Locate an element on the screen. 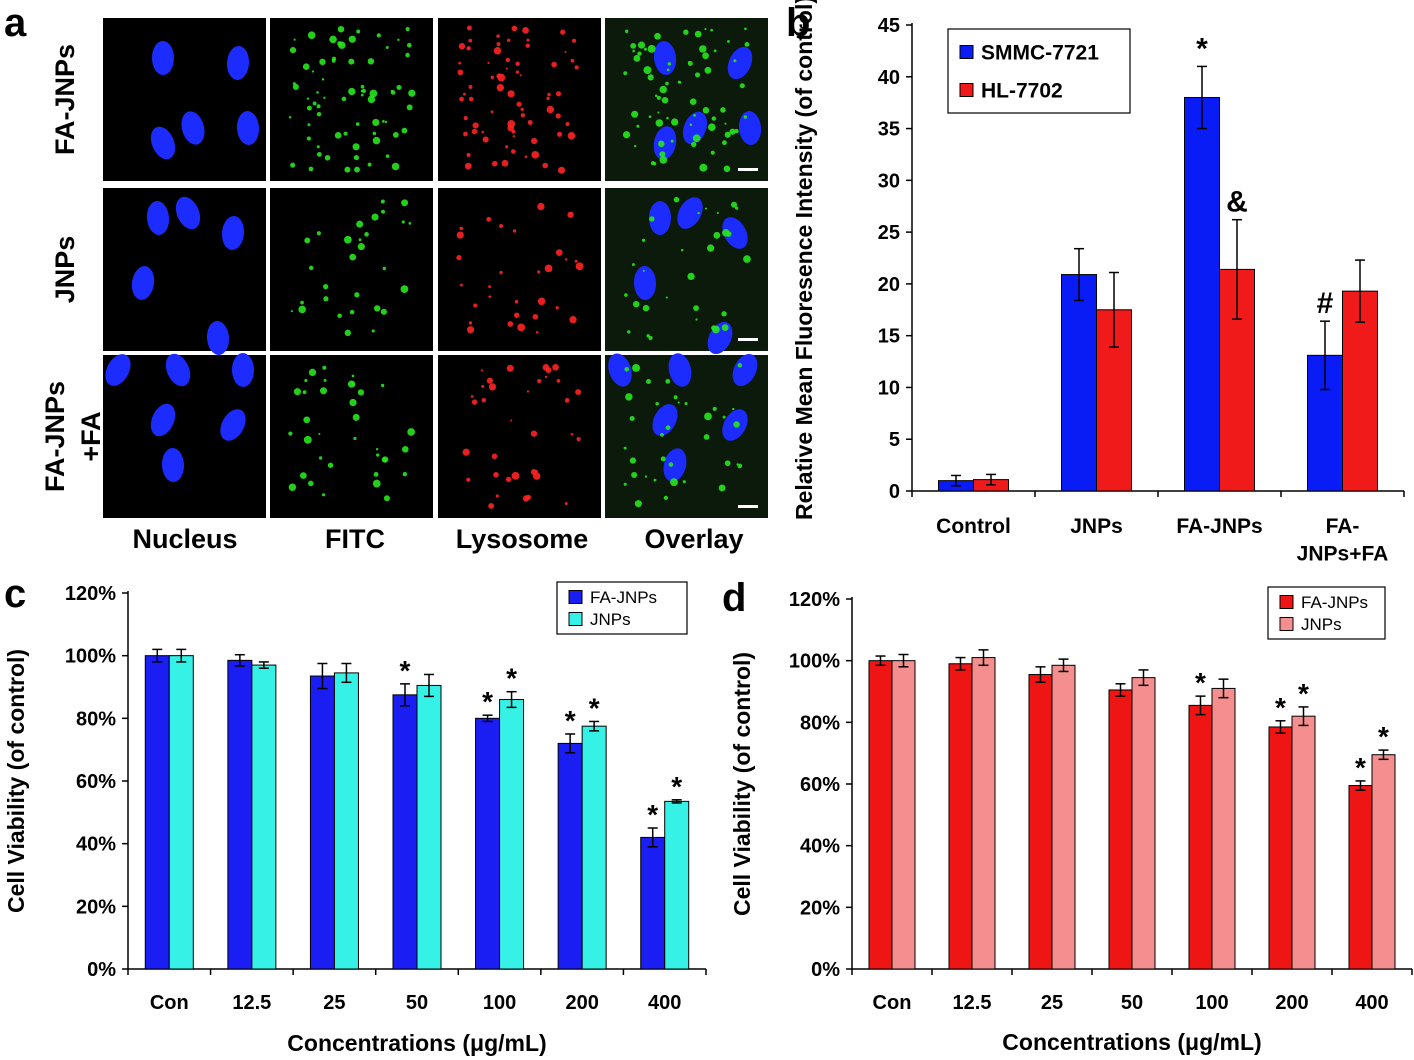  y-tick-label: 10 is located at coordinates (889, 388).